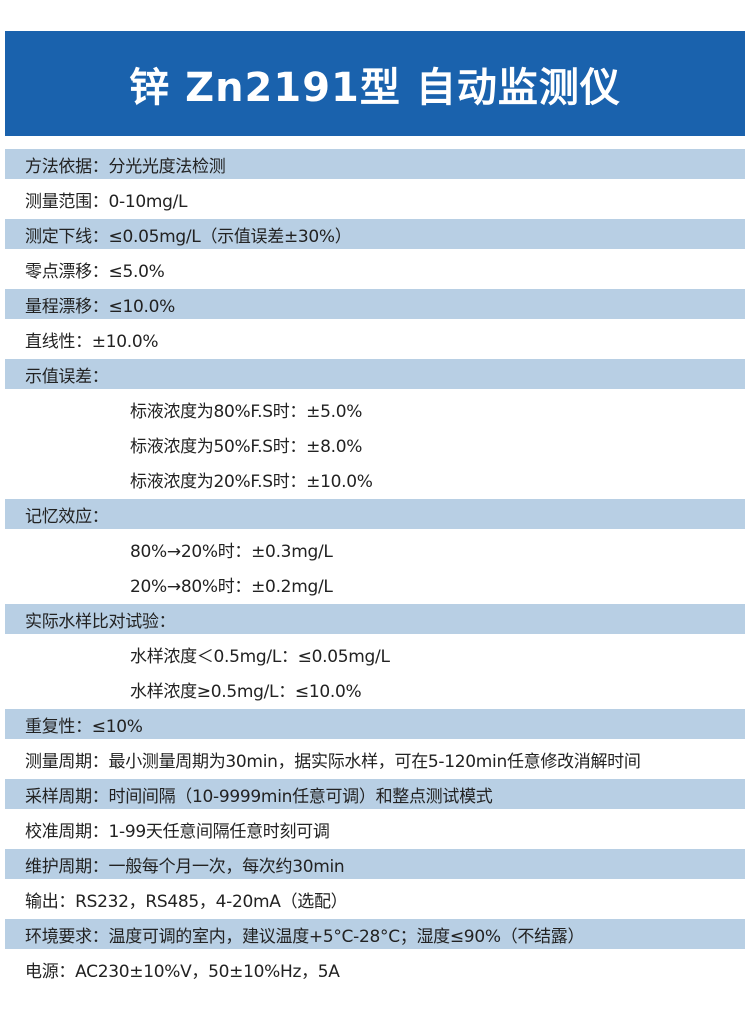  Describe the element at coordinates (375, 374) in the screenshot. I see `spec-row: 示值误差：` at that location.